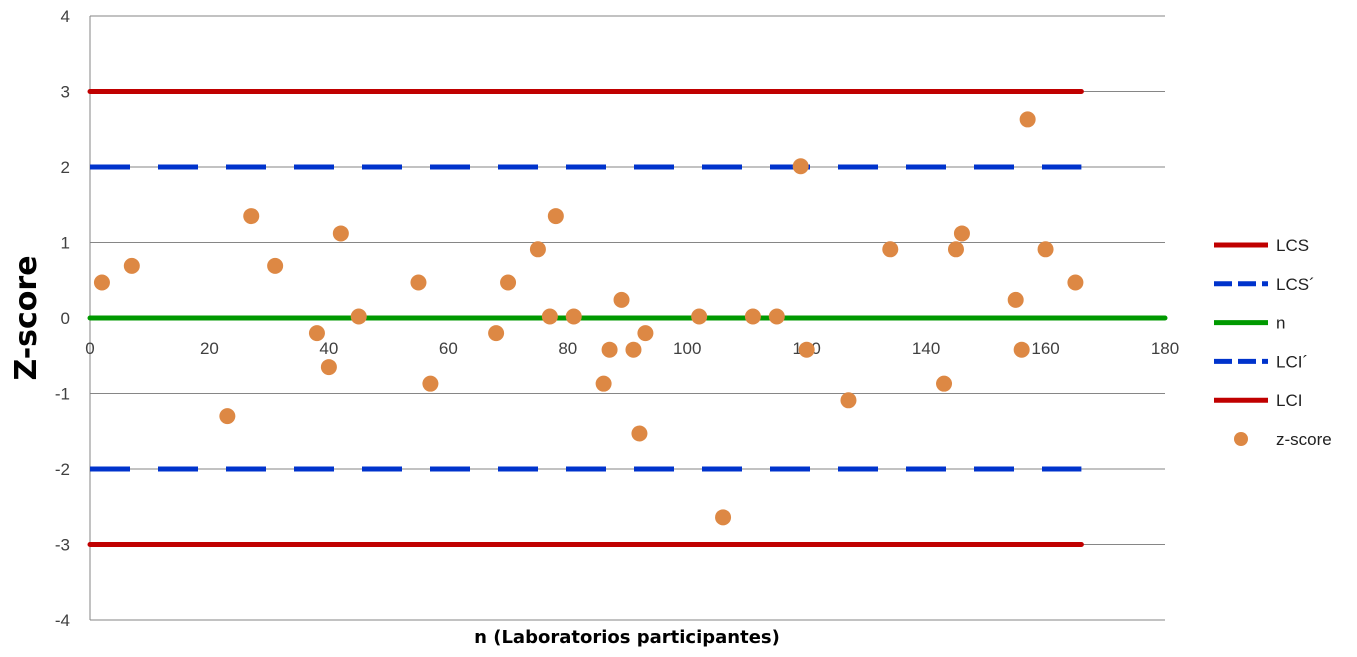 This screenshot has height=657, width=1357. What do you see at coordinates (1165, 348) in the screenshot?
I see `x-tick-label: 180` at bounding box center [1165, 348].